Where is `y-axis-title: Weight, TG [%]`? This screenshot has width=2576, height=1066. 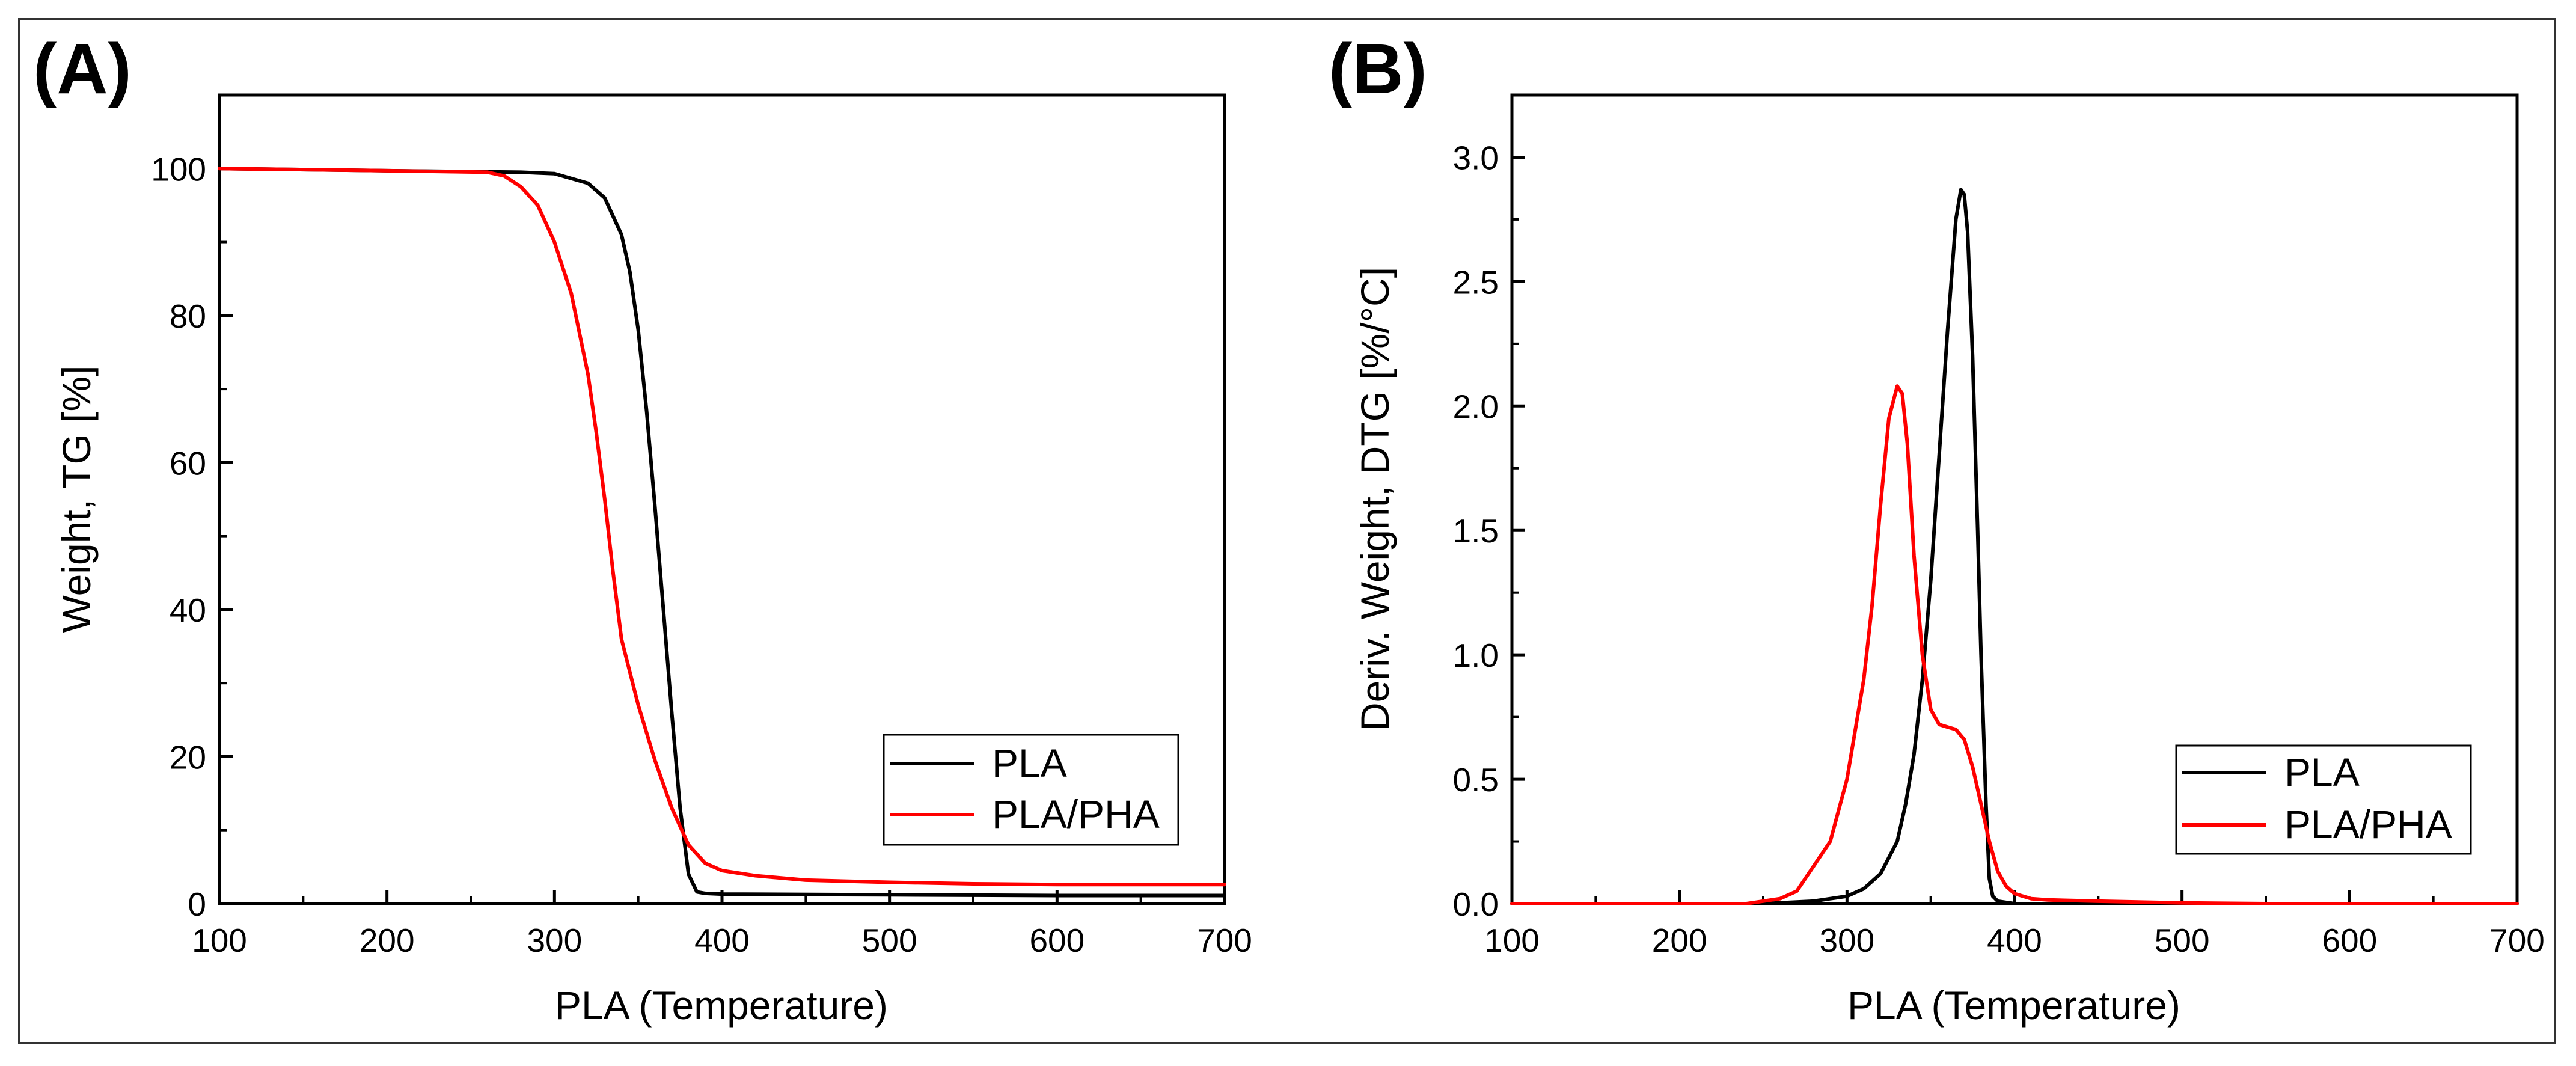
y-axis-title: Weight, TG [%] is located at coordinates (76, 499).